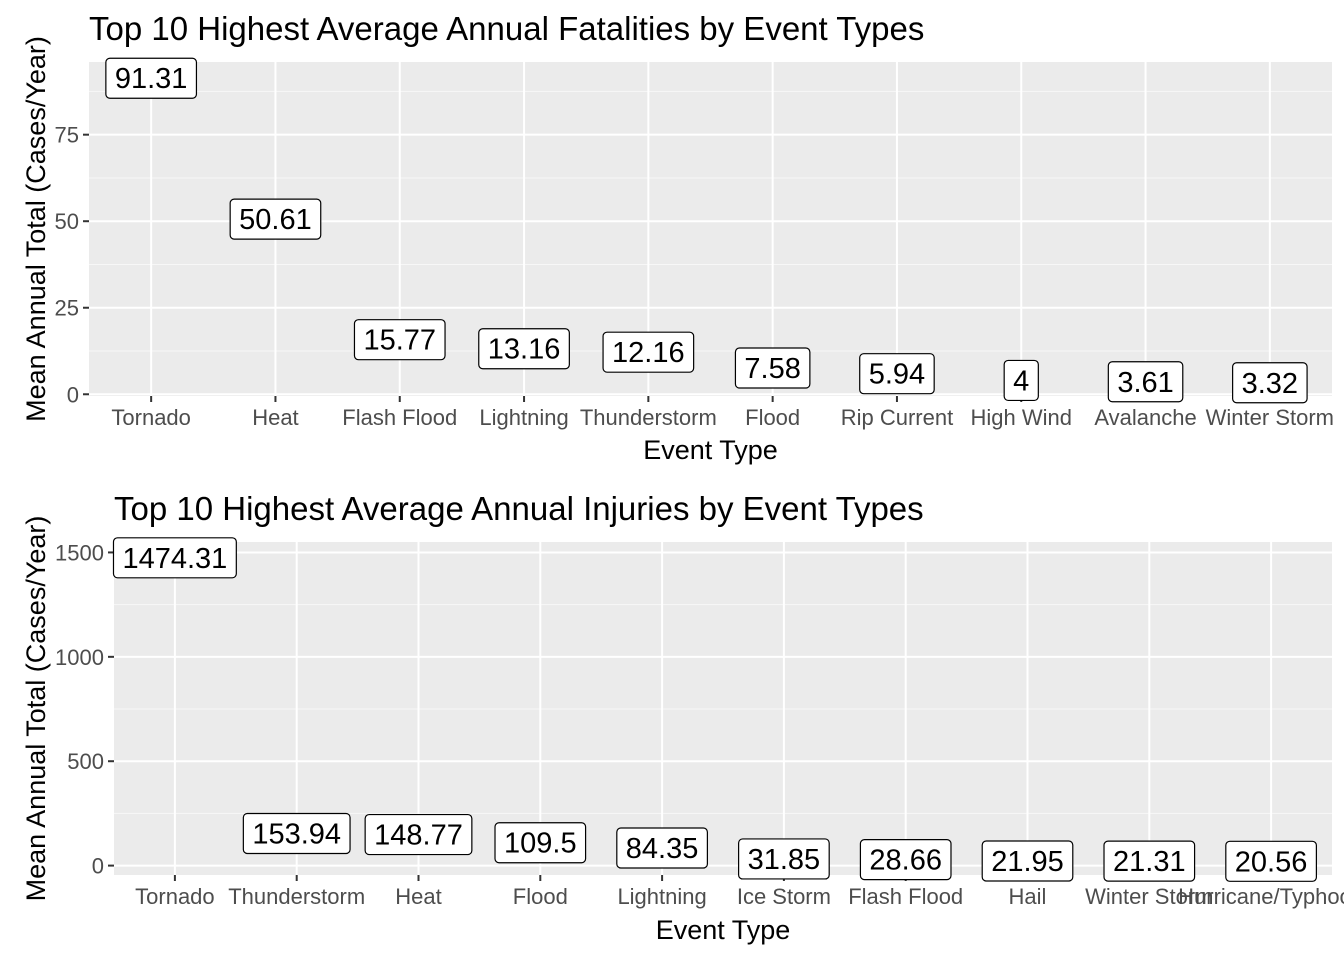 Image resolution: width=1344 pixels, height=960 pixels. I want to click on value-label: 5.94, so click(897, 374).